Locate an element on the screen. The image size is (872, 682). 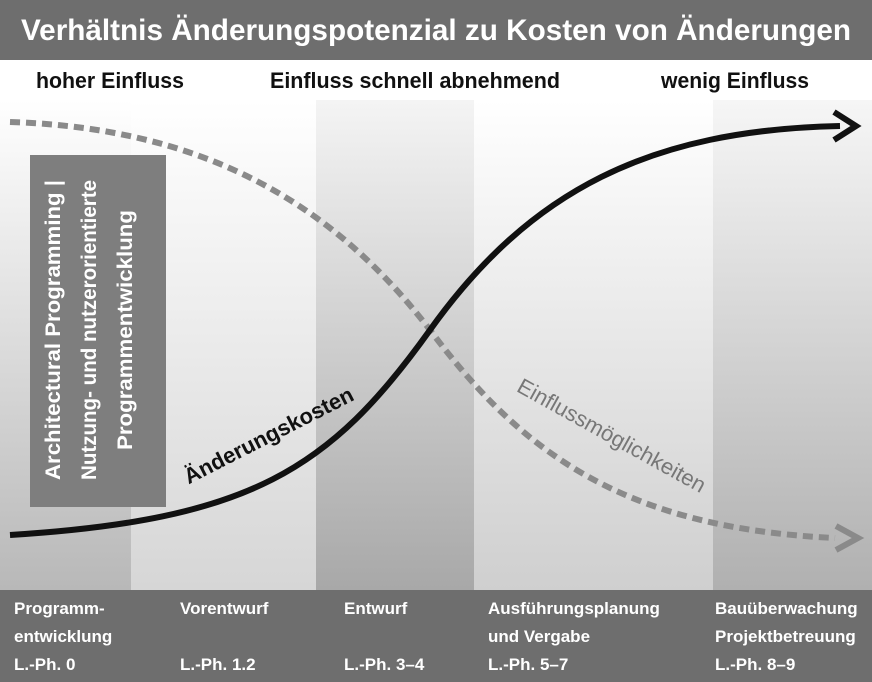
side-box-line: Architectural Programming | is located at coordinates (53, 330).